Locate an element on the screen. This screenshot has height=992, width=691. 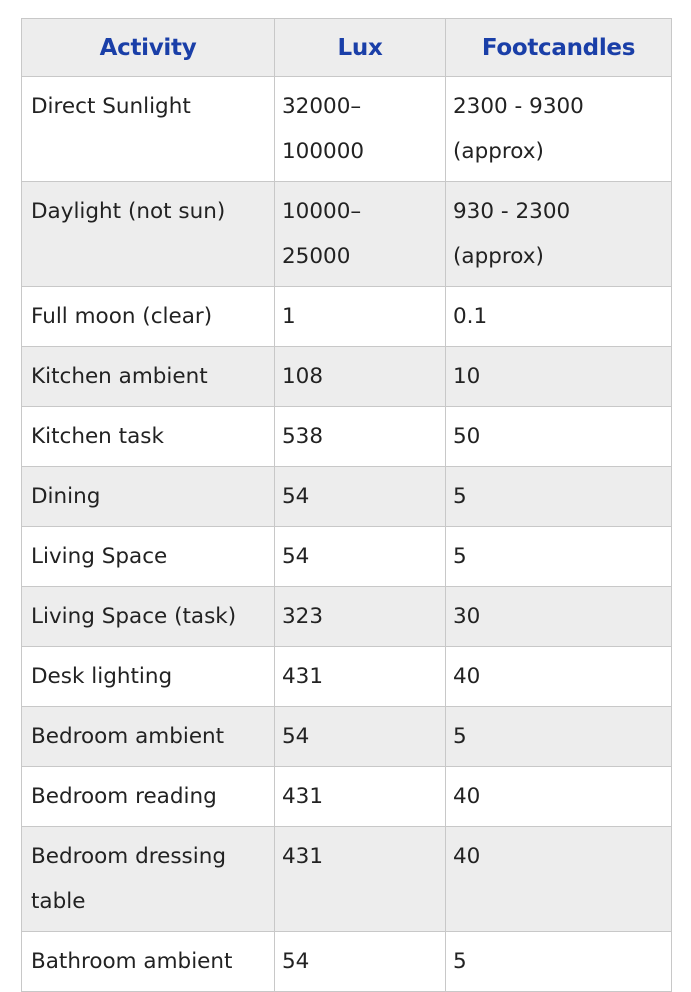
table-row: Kitchen task 538 50 is located at coordinates (346, 436).